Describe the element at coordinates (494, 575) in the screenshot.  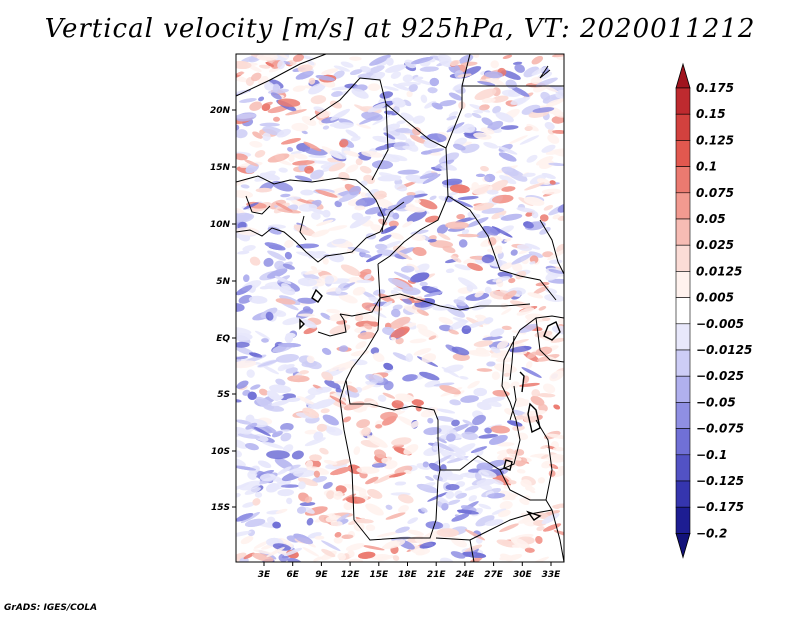
I see `lon-tick-label: 27E` at that location.